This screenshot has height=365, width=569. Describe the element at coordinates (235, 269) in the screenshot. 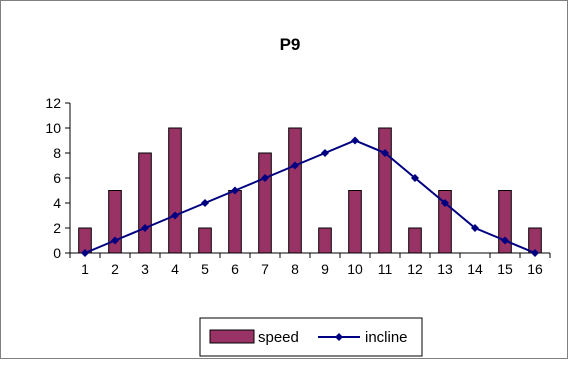

I see `x-tick-label: 6` at that location.